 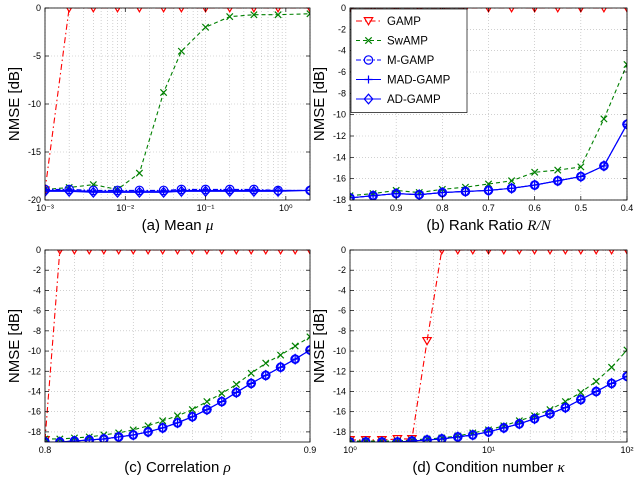 I want to click on legend-marker-mad-gamp, so click(x=368, y=79).